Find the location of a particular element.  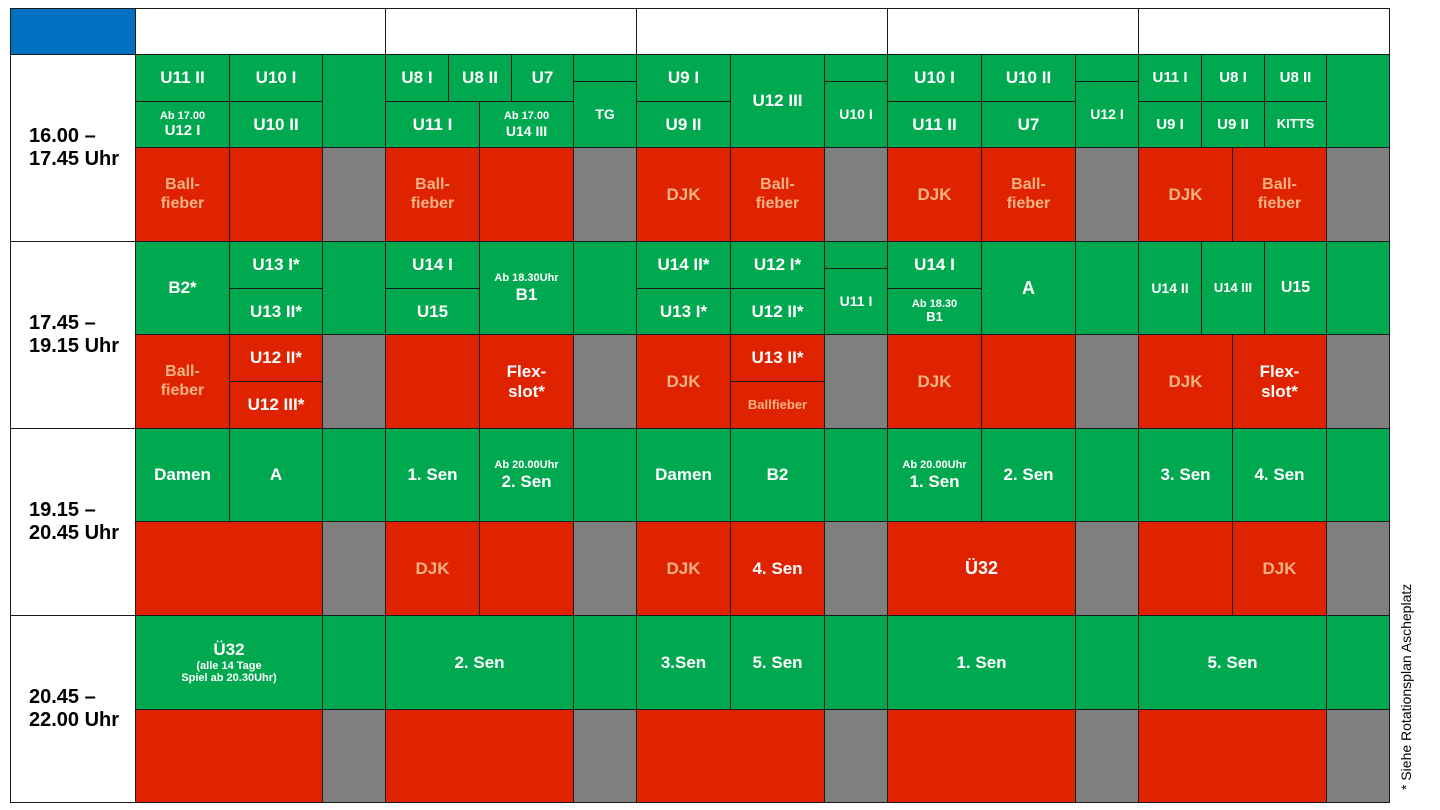

slot-cell: 3. Sen is located at coordinates (1185, 475).